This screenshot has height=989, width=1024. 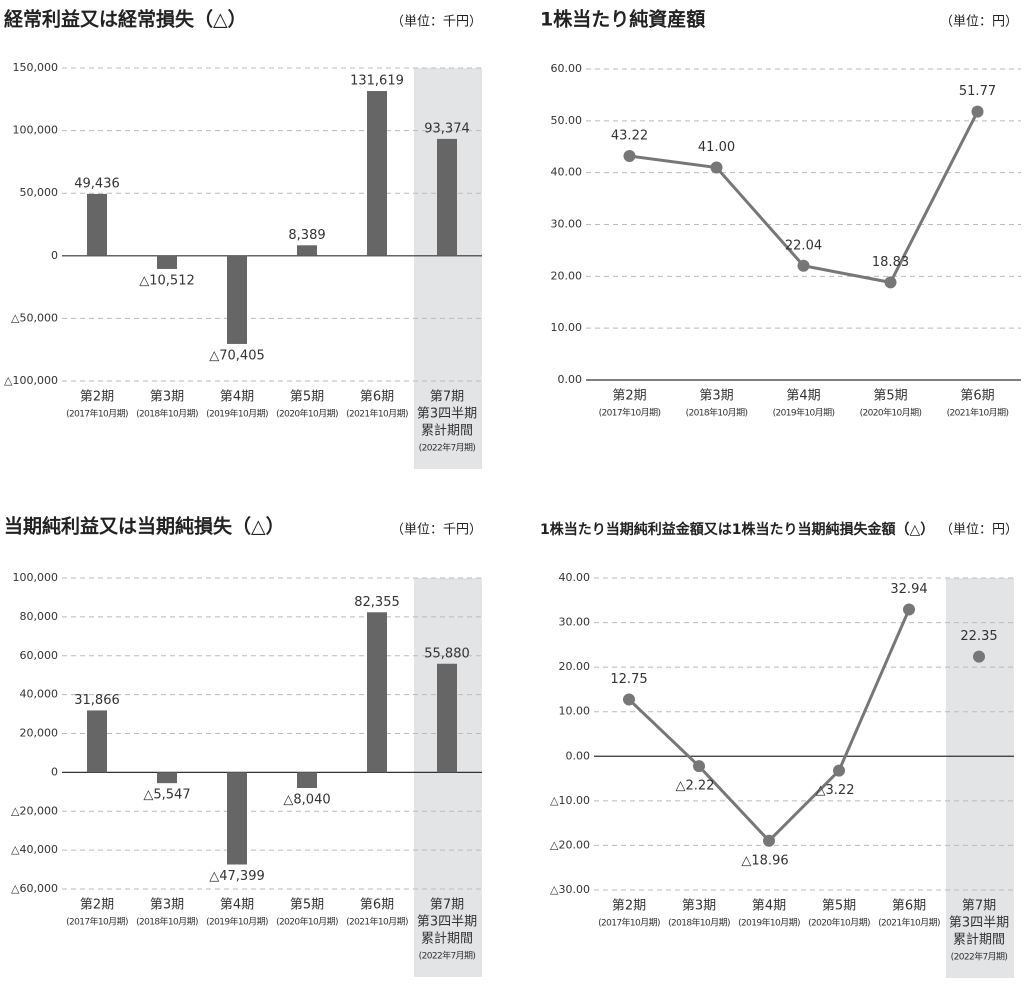 What do you see at coordinates (567, 120) in the screenshot?
I see `y-tick-label: 50.00` at bounding box center [567, 120].